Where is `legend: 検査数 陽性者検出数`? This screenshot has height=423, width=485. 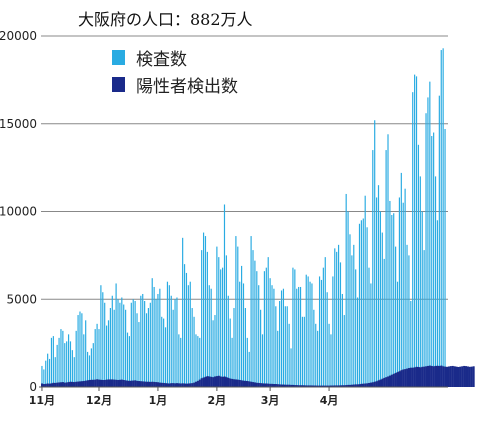
legend: 検査数 陽性者検出数 is located at coordinates (175, 71).